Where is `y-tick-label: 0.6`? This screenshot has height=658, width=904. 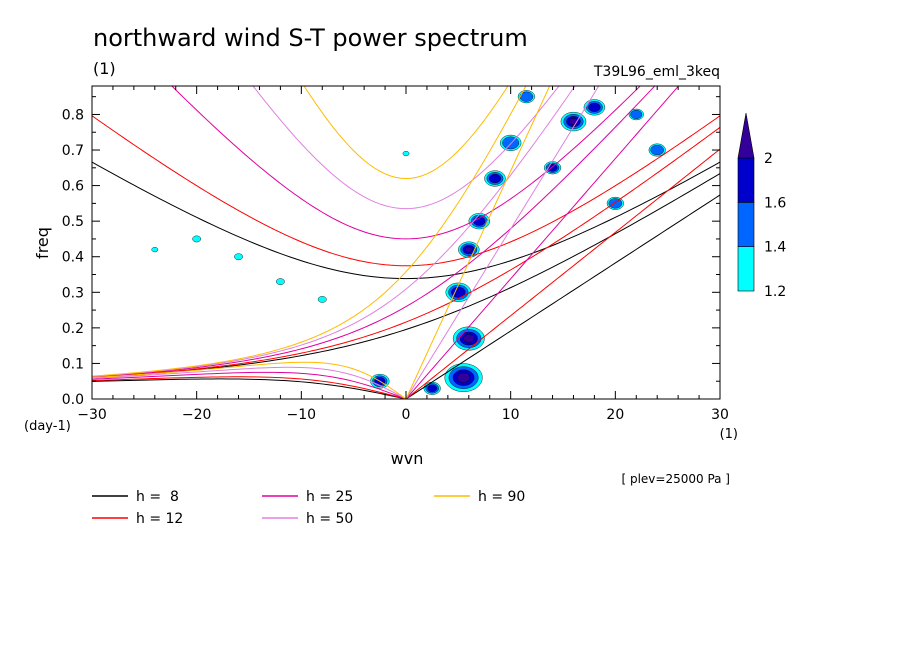
y-tick-label: 0.6 is located at coordinates (73, 187).